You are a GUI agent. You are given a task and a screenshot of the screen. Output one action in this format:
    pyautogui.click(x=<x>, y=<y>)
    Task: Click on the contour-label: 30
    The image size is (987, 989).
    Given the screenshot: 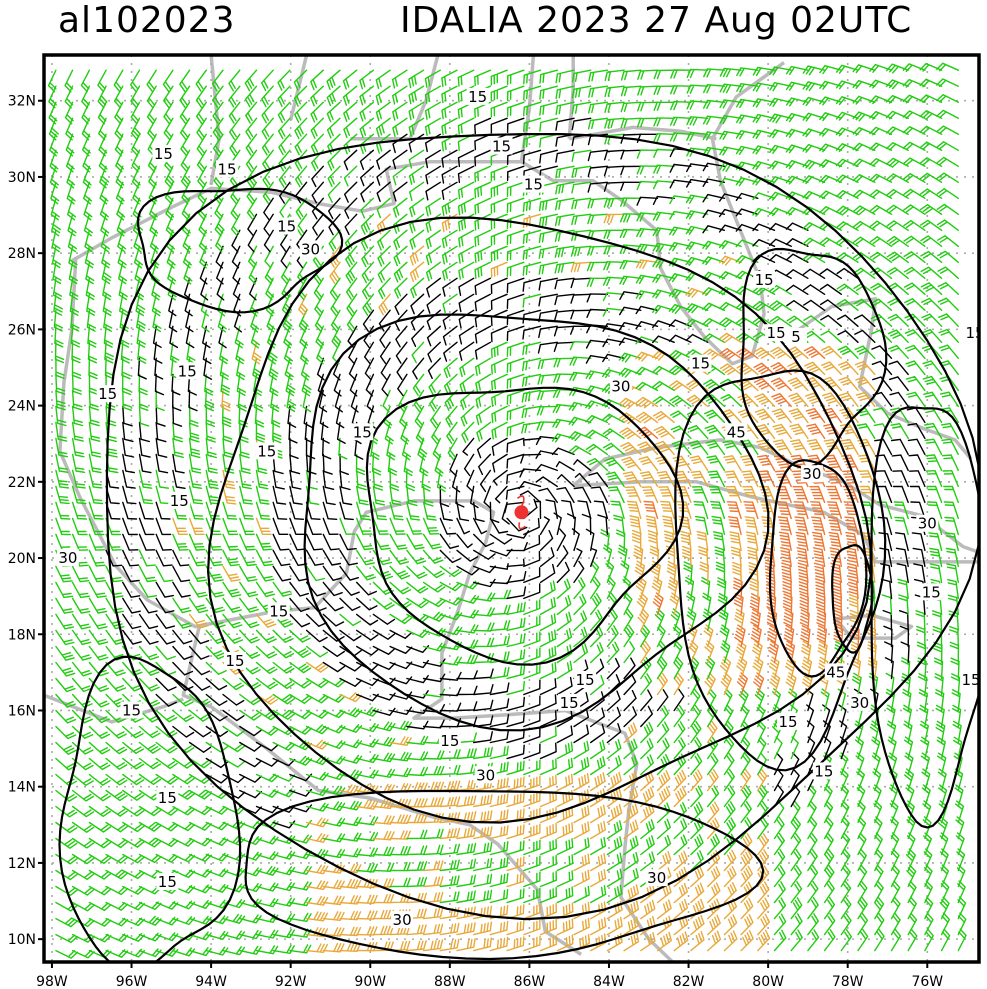 What is the action you would take?
    pyautogui.click(x=310, y=249)
    